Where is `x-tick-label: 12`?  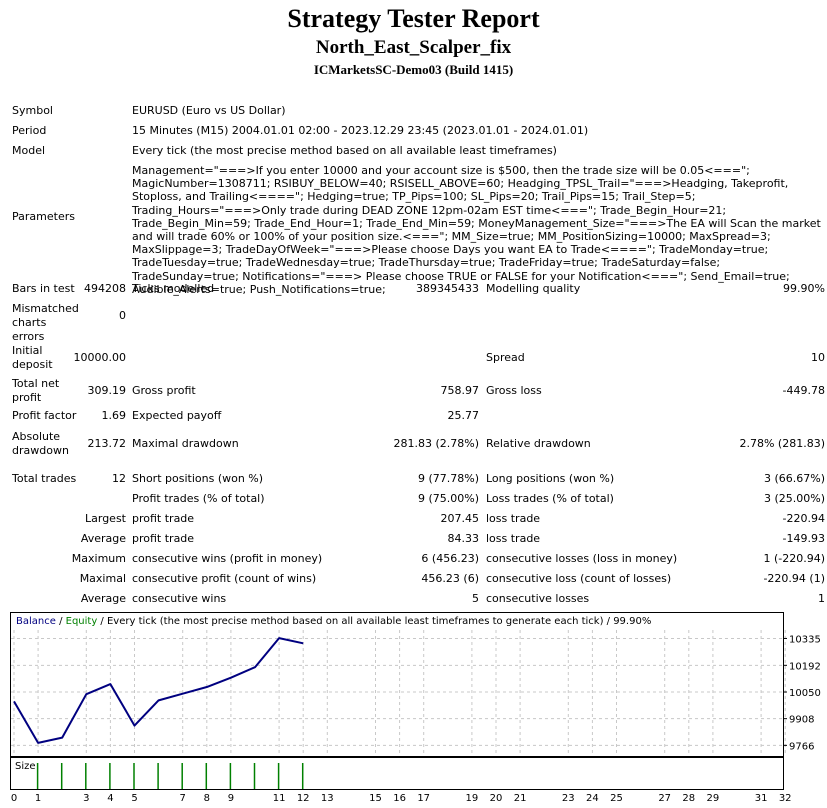 x-tick-label: 12 is located at coordinates (303, 798).